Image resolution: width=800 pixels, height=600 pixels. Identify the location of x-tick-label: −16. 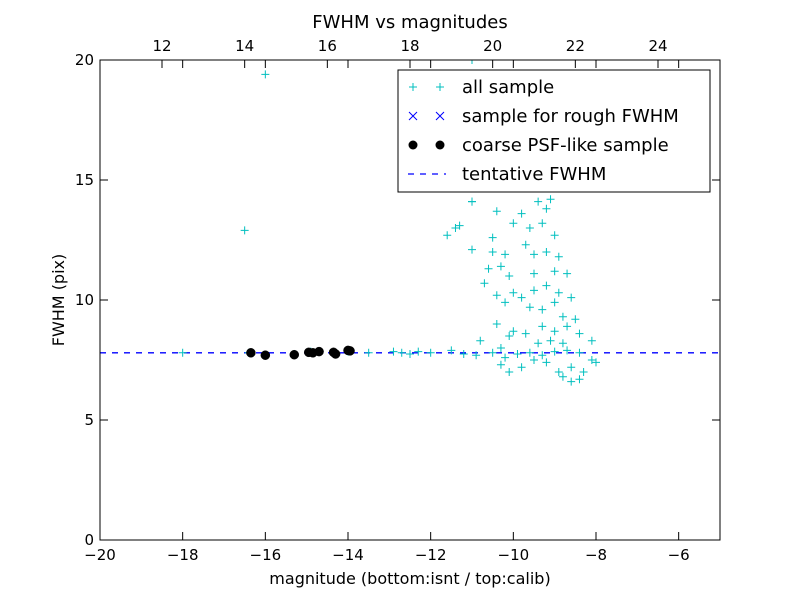
(266, 555).